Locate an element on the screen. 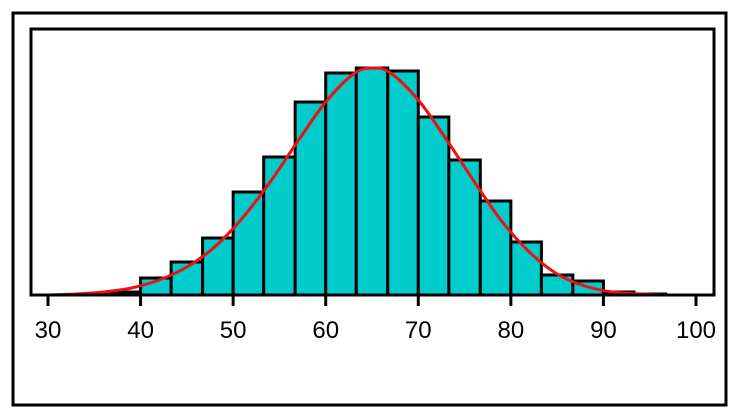 The image size is (739, 418). x-axis-ticks: 30 40 50 60 70 80 90 100 is located at coordinates (375, 319).